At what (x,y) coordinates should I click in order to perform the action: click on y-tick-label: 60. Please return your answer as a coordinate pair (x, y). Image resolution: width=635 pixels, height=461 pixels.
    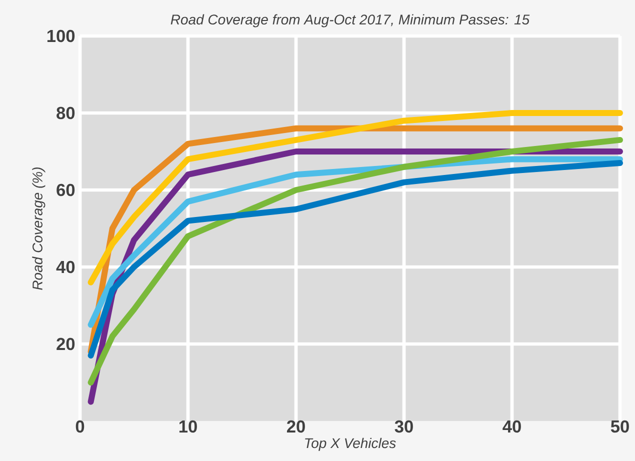
    Looking at the image, I should click on (65, 190).